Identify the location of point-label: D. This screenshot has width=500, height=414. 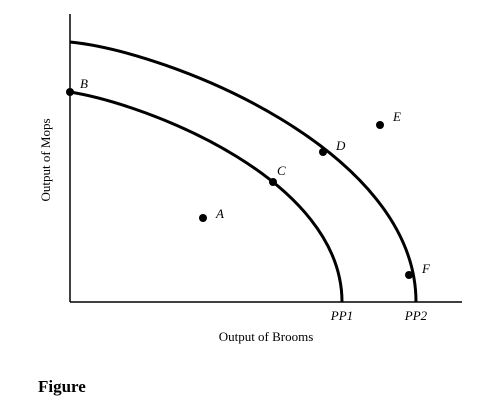
(340, 145).